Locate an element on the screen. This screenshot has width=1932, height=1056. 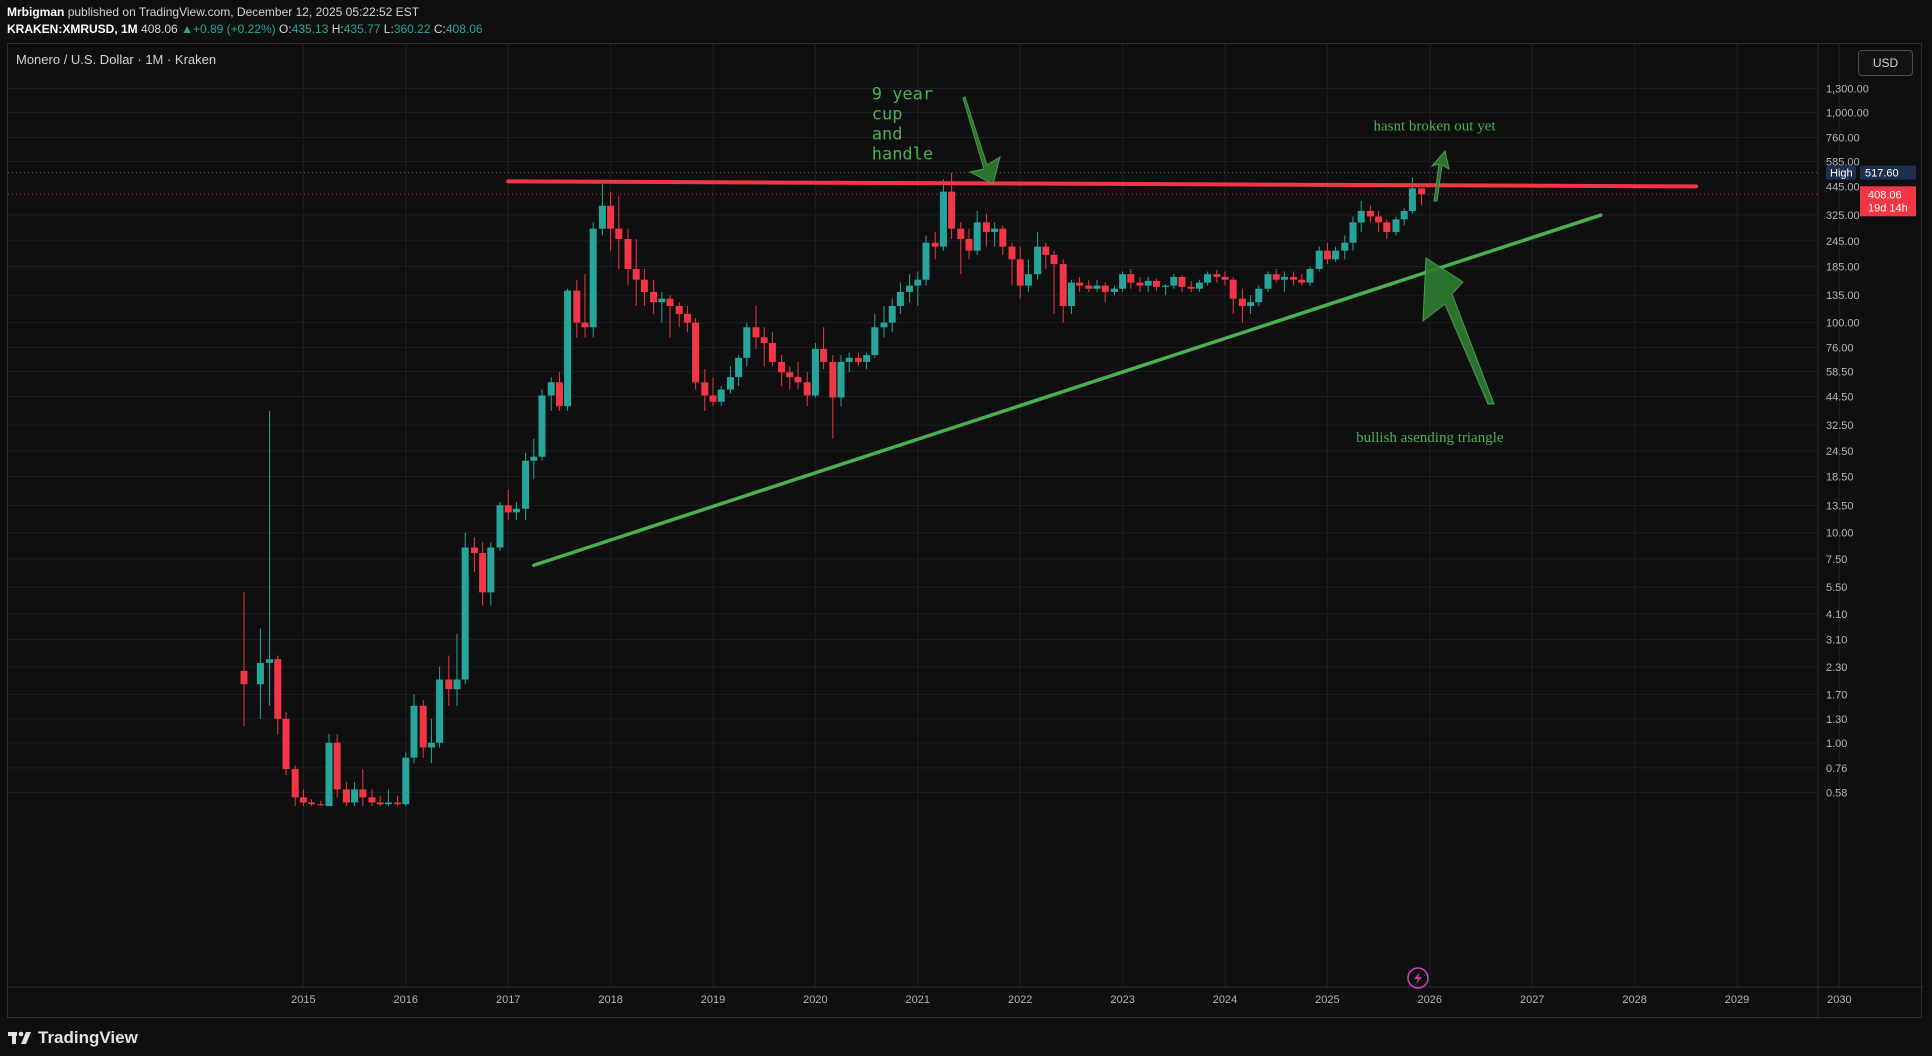
time-tick-label: 2022 is located at coordinates (1020, 1000).